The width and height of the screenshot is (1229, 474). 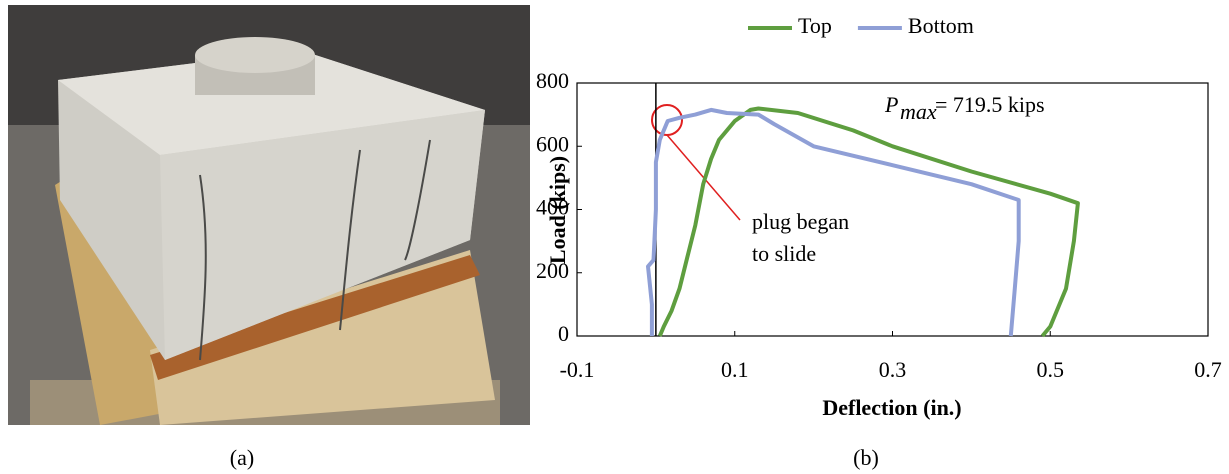 What do you see at coordinates (552, 143) in the screenshot?
I see `y-tick-label: 600` at bounding box center [552, 143].